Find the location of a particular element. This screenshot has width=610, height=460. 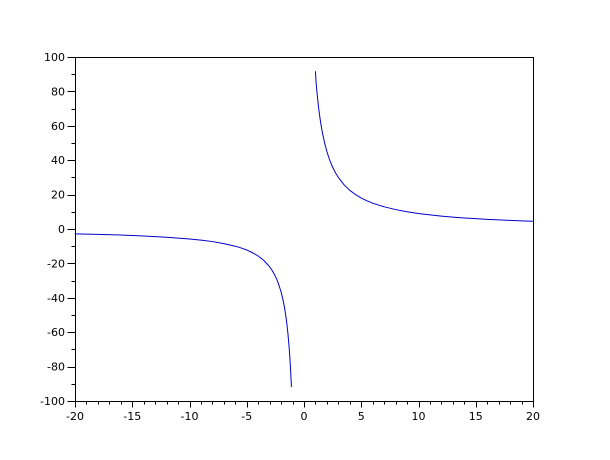

curve-branch-negative is located at coordinates (183, 310).